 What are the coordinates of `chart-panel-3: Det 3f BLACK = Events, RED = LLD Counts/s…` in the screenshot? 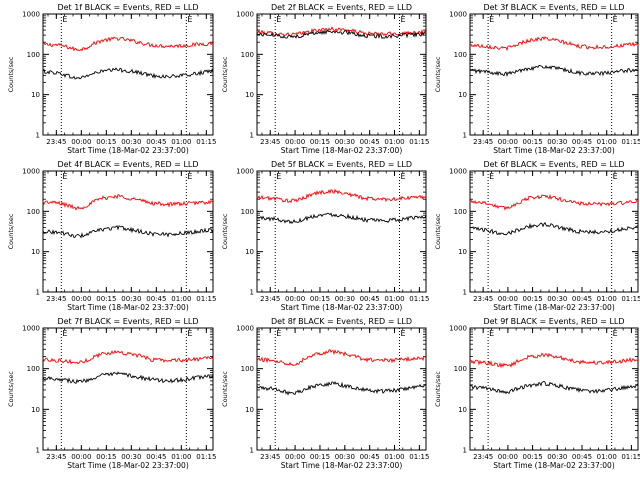 It's located at (537, 79).